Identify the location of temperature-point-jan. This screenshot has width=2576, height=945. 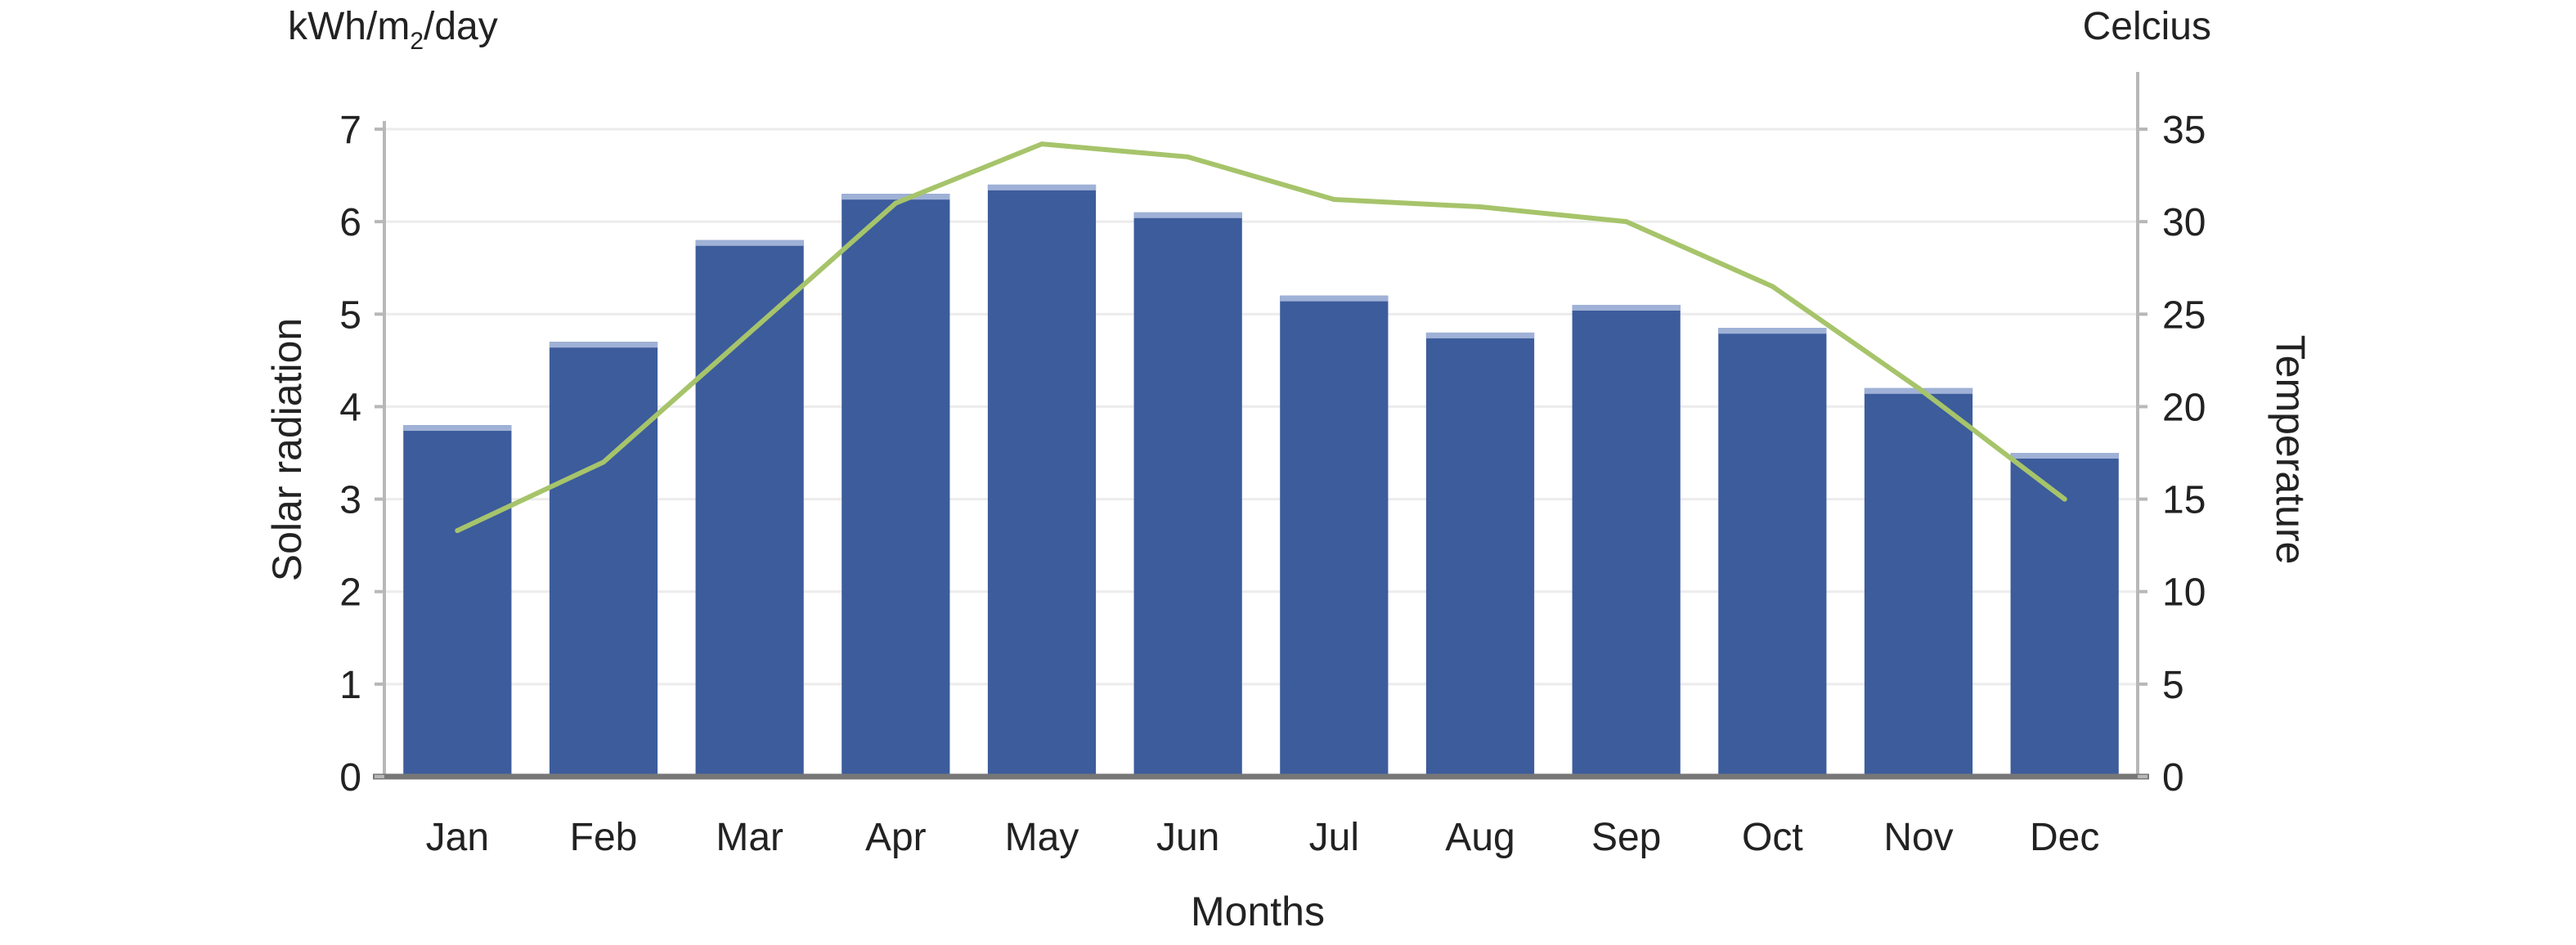
(458, 531).